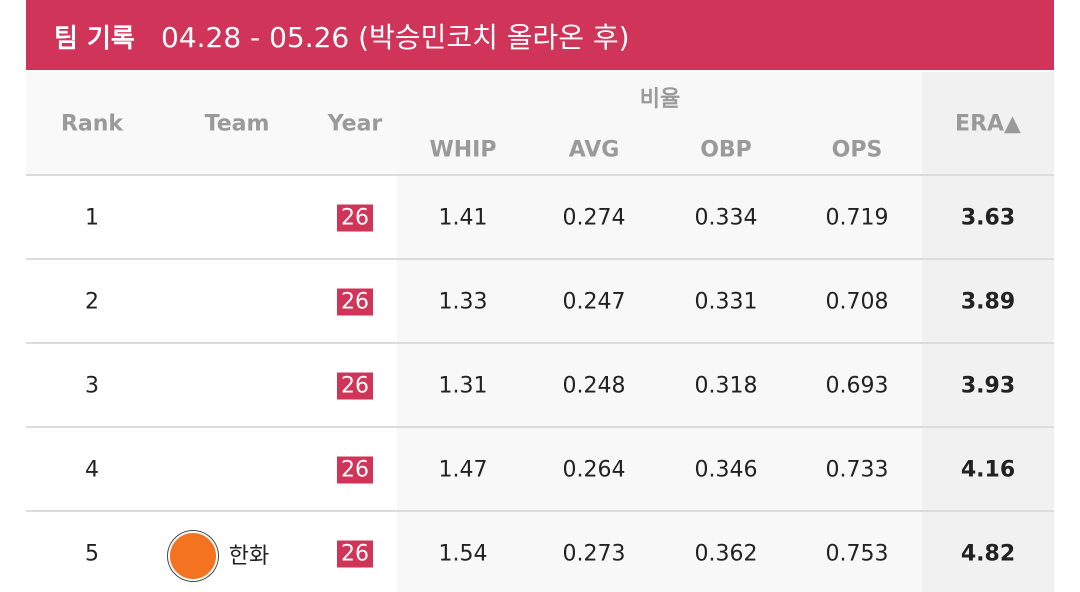 The width and height of the screenshot is (1080, 592). Describe the element at coordinates (660, 99) in the screenshot. I see `group-header: 비율` at that location.